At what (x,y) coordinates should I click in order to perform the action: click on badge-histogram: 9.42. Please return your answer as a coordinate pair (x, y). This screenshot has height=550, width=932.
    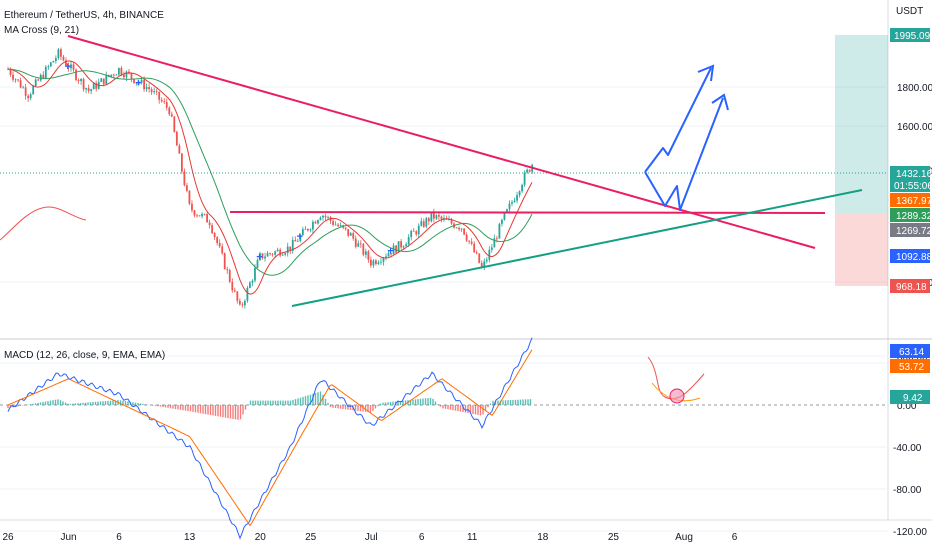
    Looking at the image, I should click on (910, 397).